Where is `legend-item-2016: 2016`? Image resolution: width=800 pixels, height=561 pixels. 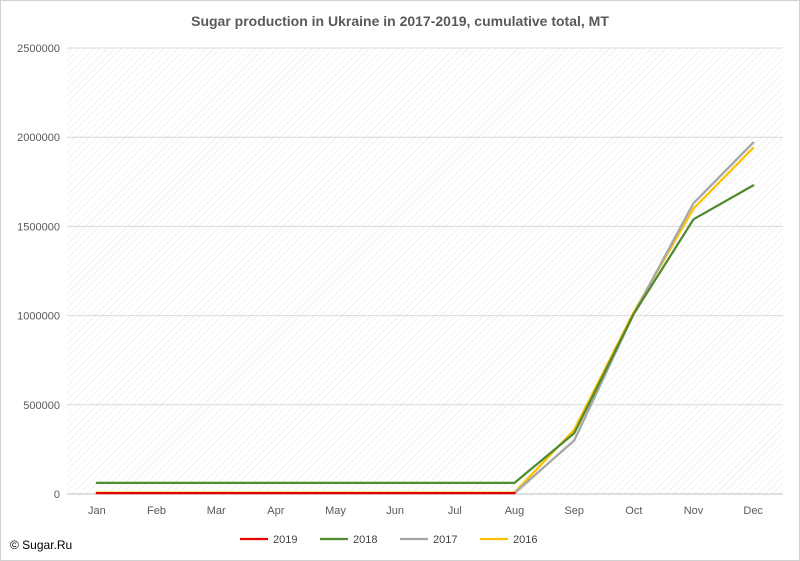
legend-item-2016: 2016 is located at coordinates (508, 540).